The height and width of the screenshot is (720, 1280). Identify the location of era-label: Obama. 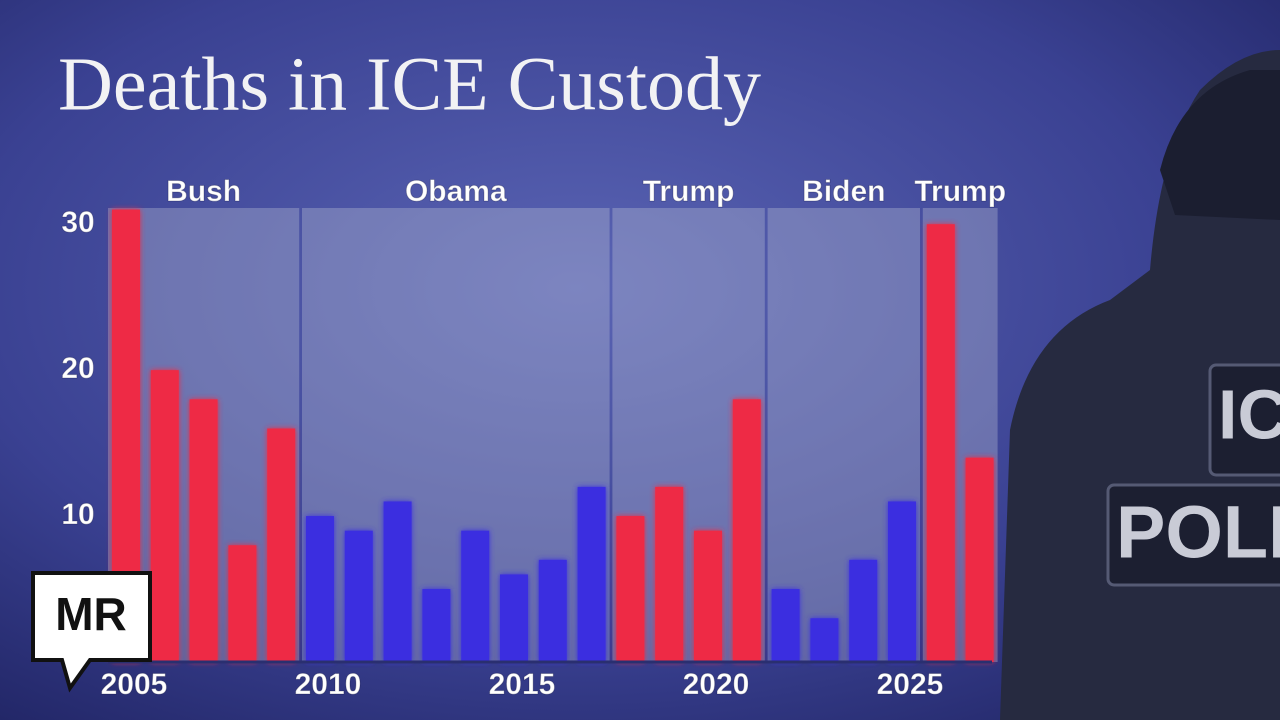
(456, 191).